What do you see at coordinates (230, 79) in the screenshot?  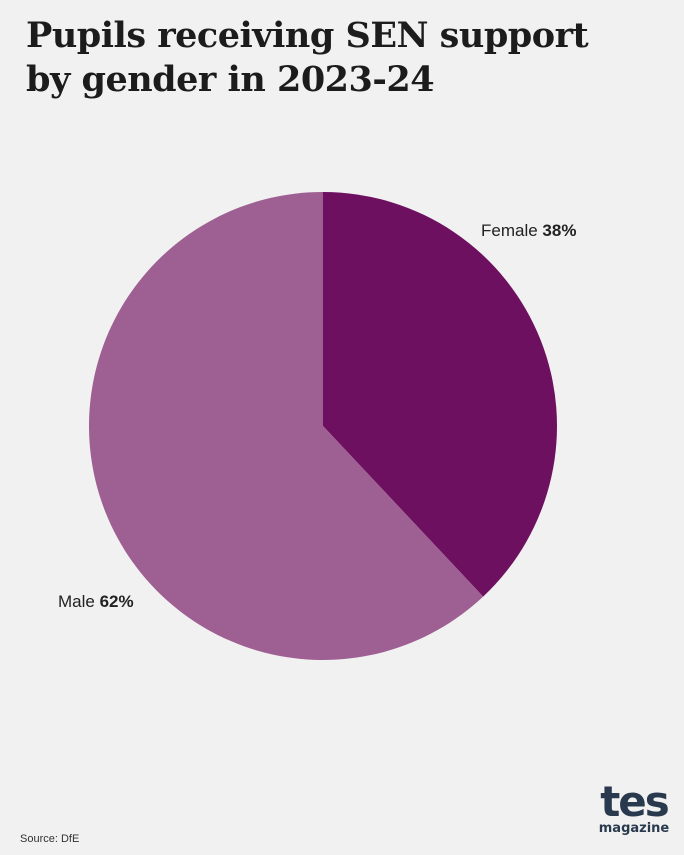 I see `chart-title-line-2: by gender in 2023-24` at bounding box center [230, 79].